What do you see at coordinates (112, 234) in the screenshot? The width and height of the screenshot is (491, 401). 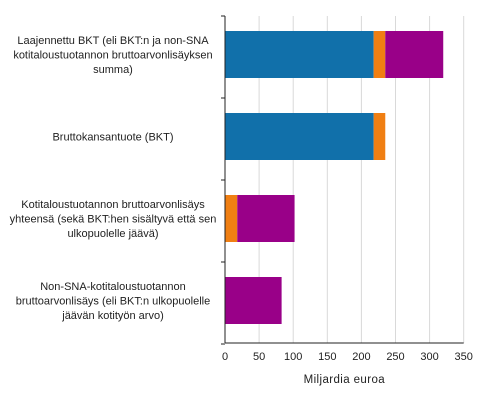 I see `category-label-3: ulkopuolelle jäävä)` at bounding box center [112, 234].